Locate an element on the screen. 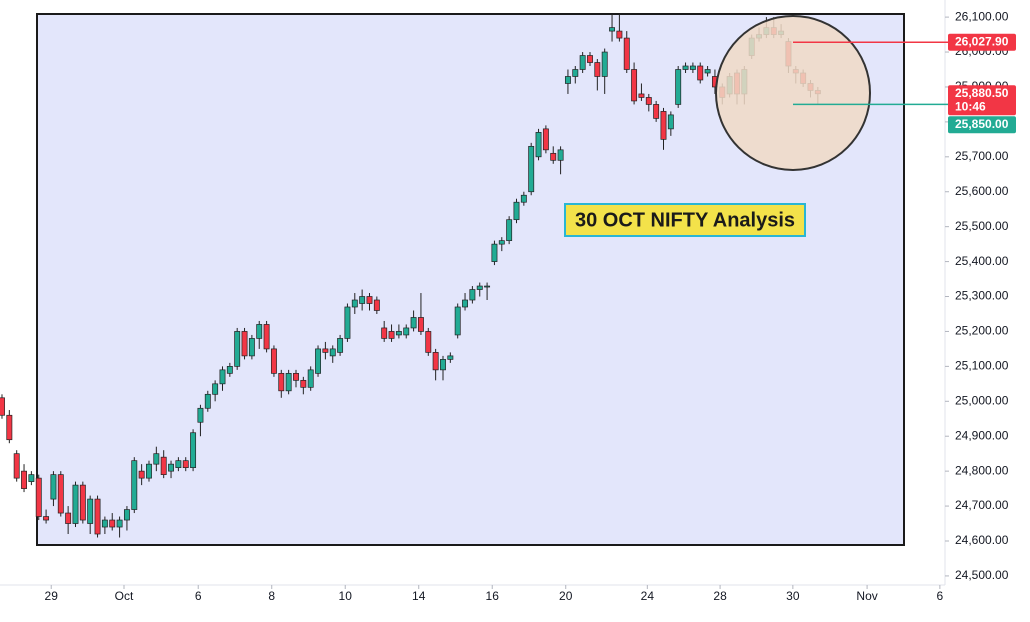 The width and height of the screenshot is (1030, 622). x-tick-label: 30 is located at coordinates (793, 596).